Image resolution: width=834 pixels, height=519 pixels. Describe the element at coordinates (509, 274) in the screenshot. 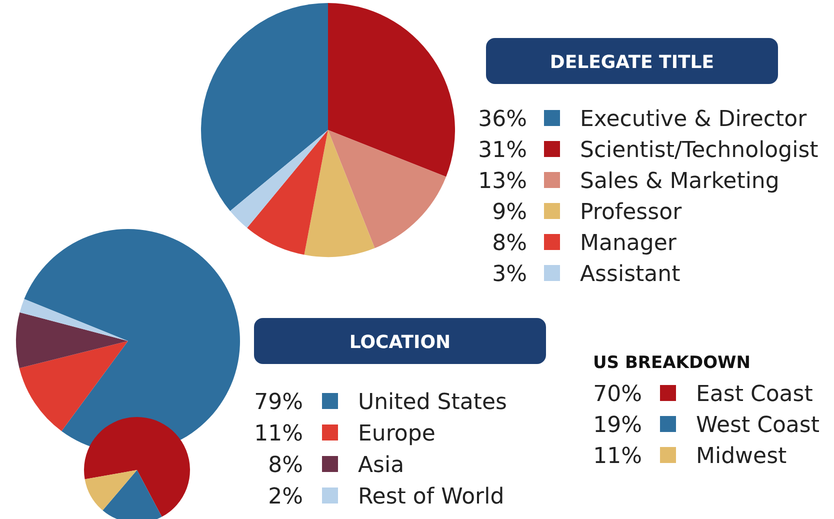

I see `data-label: 3%` at that location.